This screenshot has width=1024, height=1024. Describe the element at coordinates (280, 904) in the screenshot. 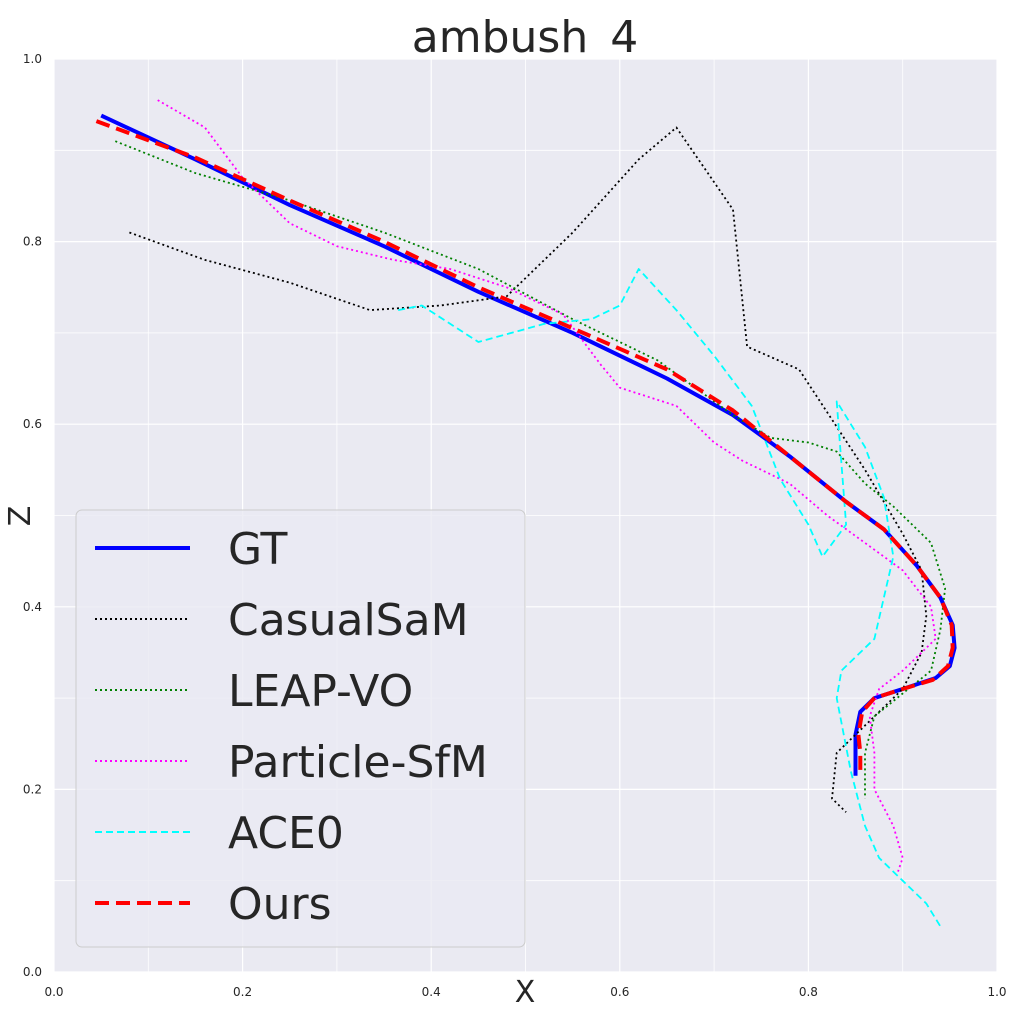

I see `legend-label: Ours` at that location.